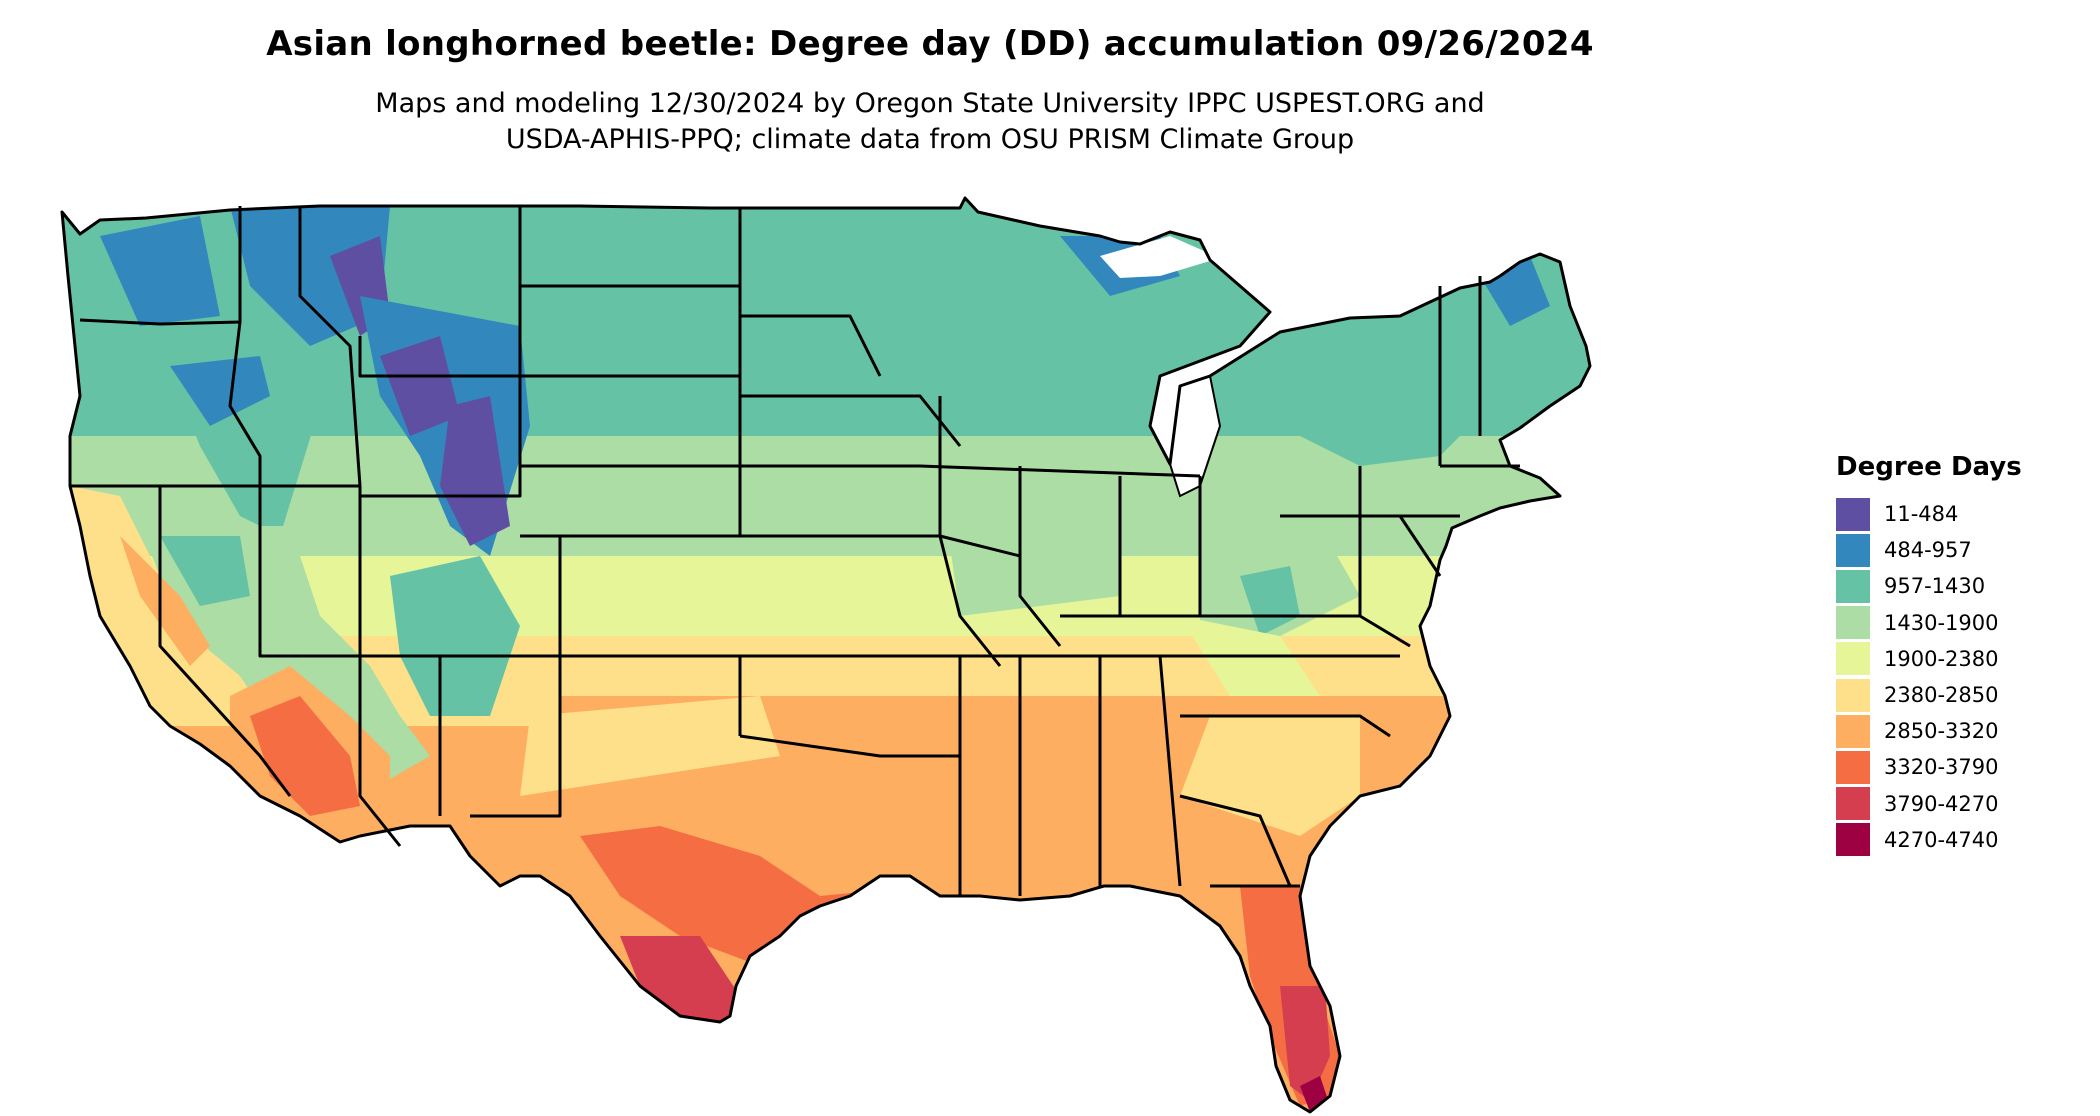  I want to click on legend-label: 2850-3320, so click(1941, 731).